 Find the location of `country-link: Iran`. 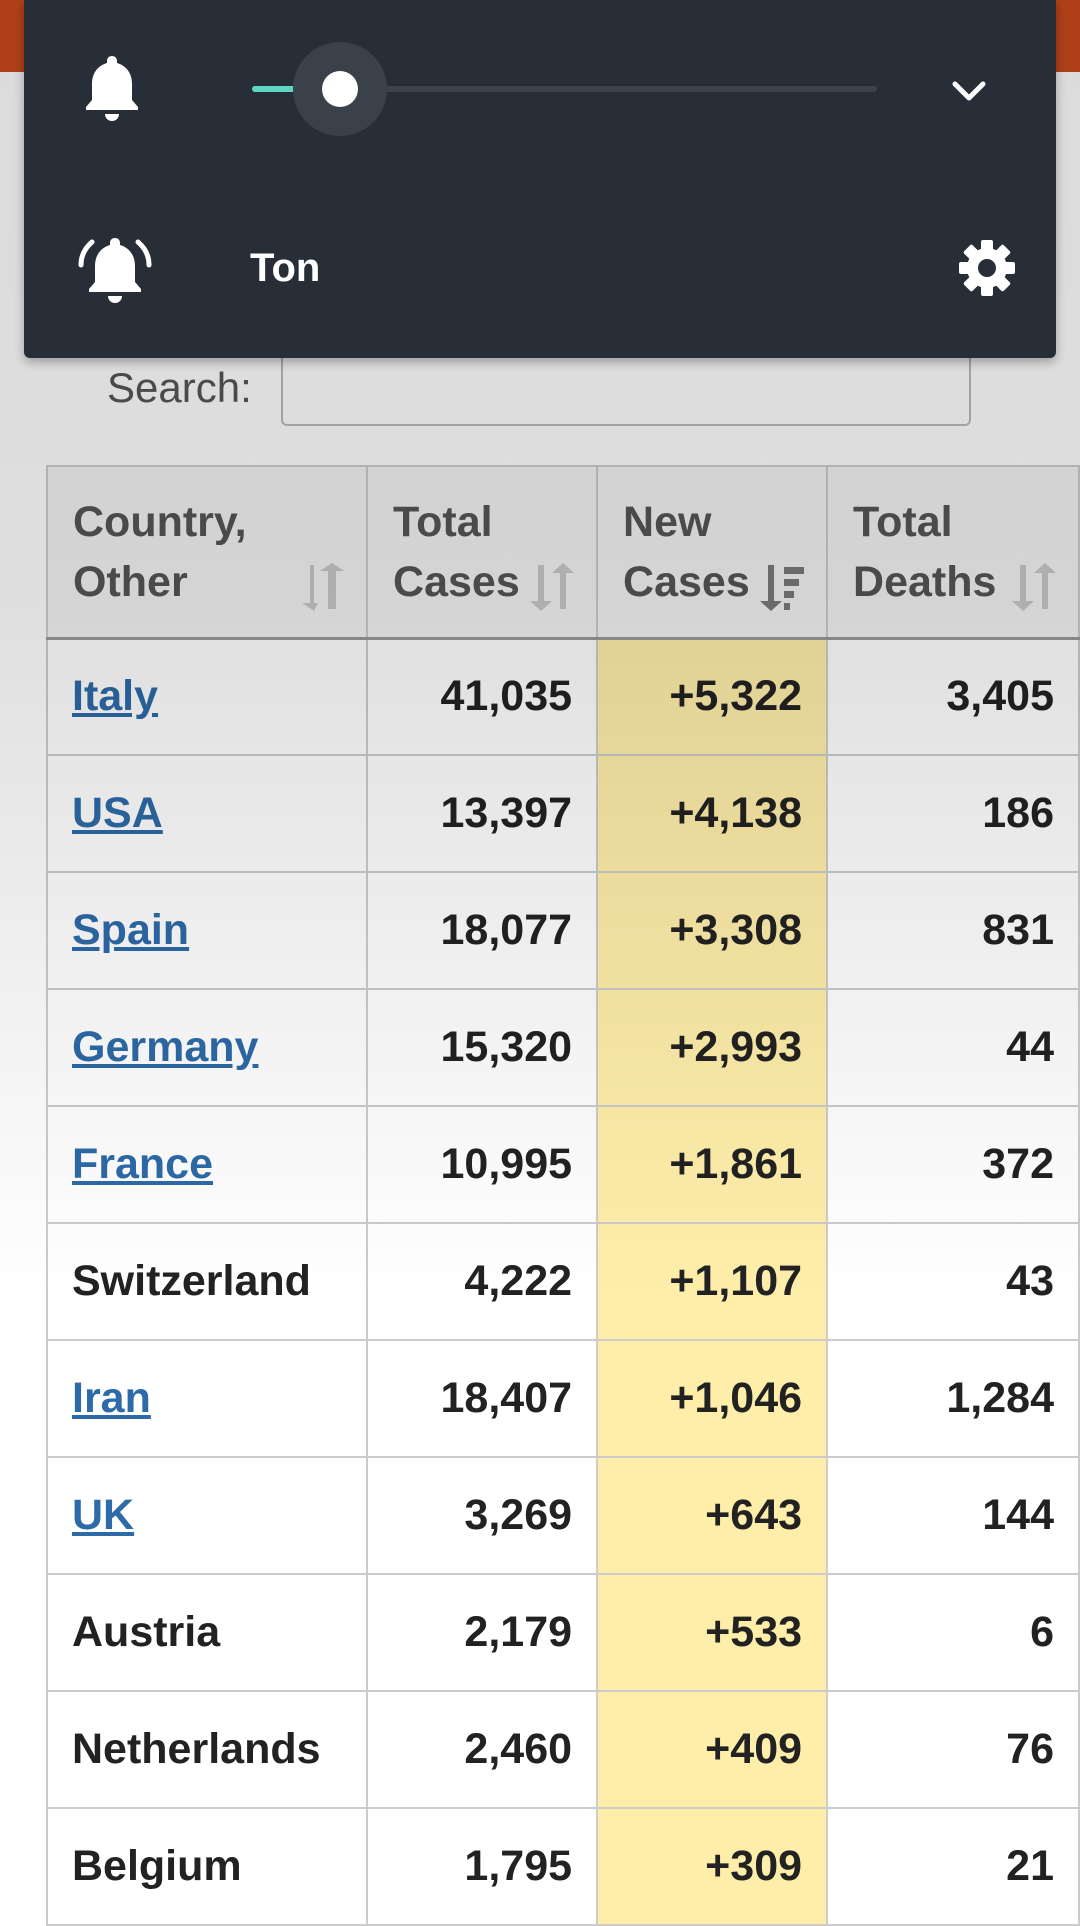

country-link: Iran is located at coordinates (111, 1398).